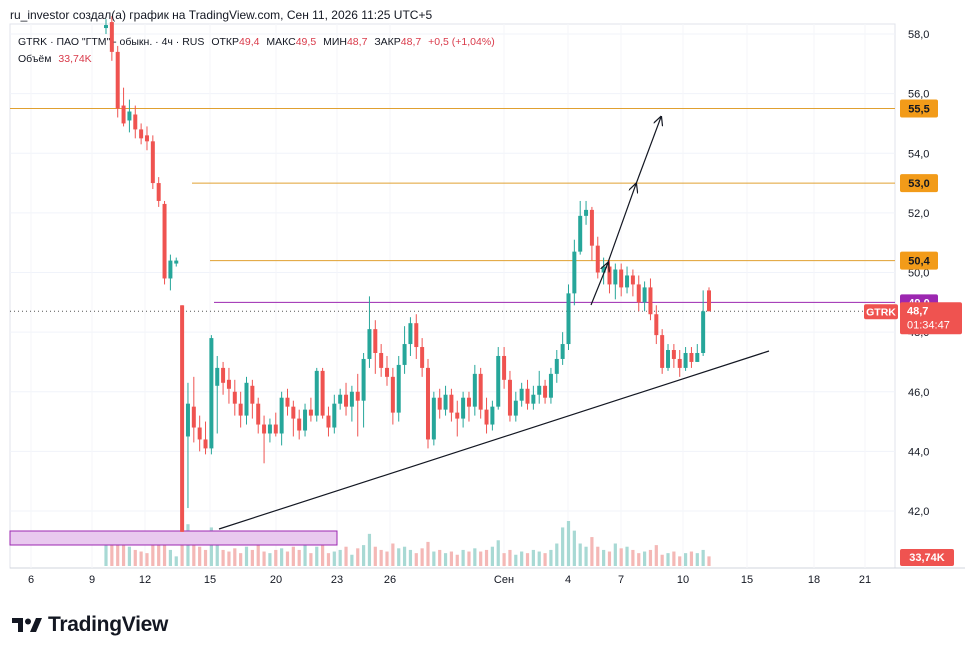 The height and width of the screenshot is (654, 976). I want to click on y-tick-label: 42,0, so click(918, 512).